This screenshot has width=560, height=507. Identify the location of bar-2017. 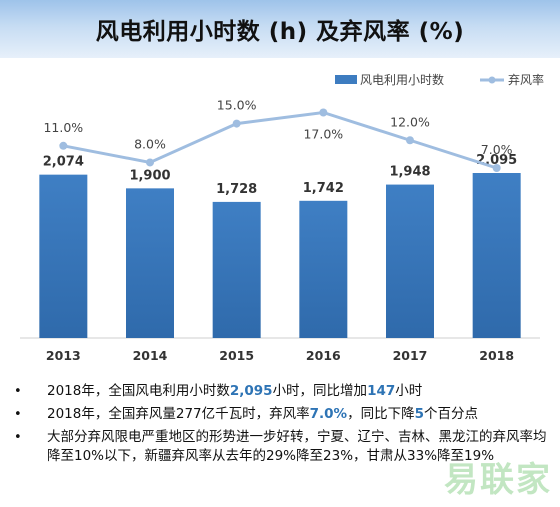
(410, 261).